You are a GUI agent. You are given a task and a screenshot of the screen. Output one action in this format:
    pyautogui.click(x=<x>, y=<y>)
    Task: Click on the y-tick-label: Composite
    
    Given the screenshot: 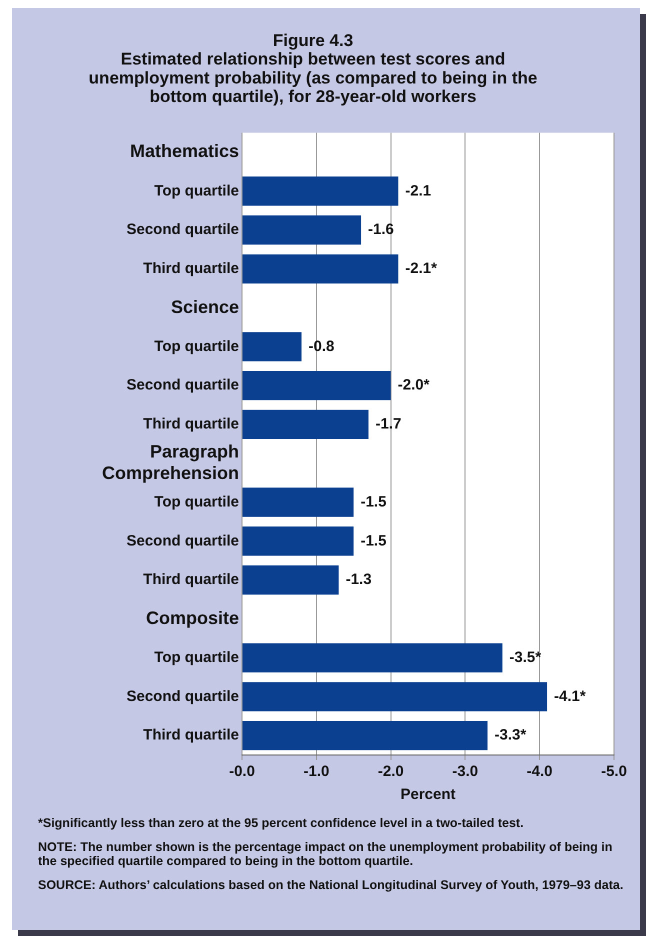 What is the action you would take?
    pyautogui.click(x=192, y=618)
    